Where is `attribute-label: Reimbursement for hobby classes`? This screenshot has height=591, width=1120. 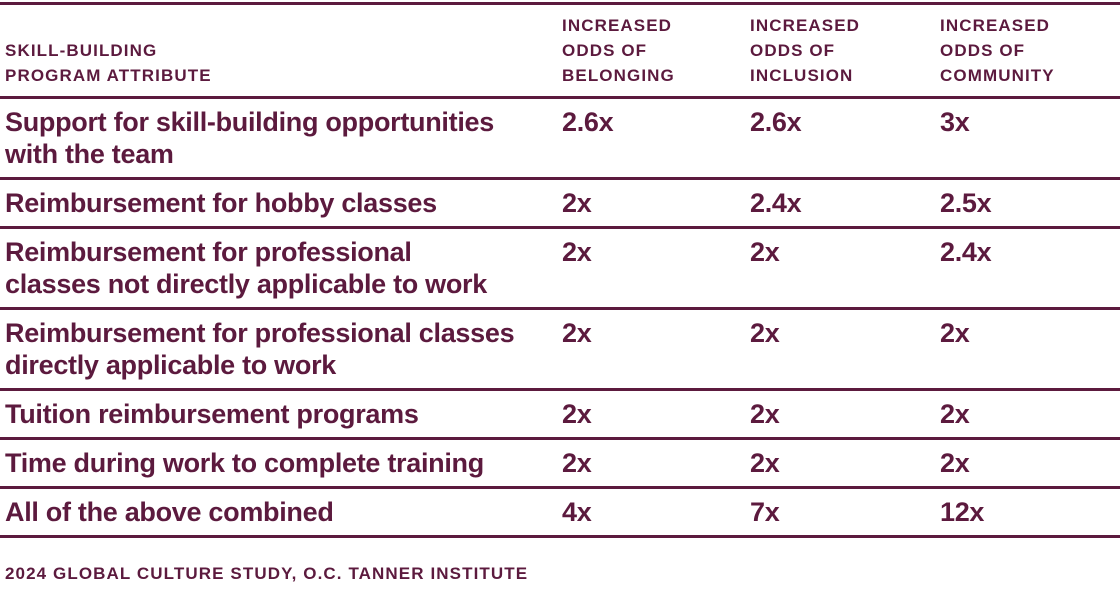 attribute-label: Reimbursement for hobby classes is located at coordinates (281, 203).